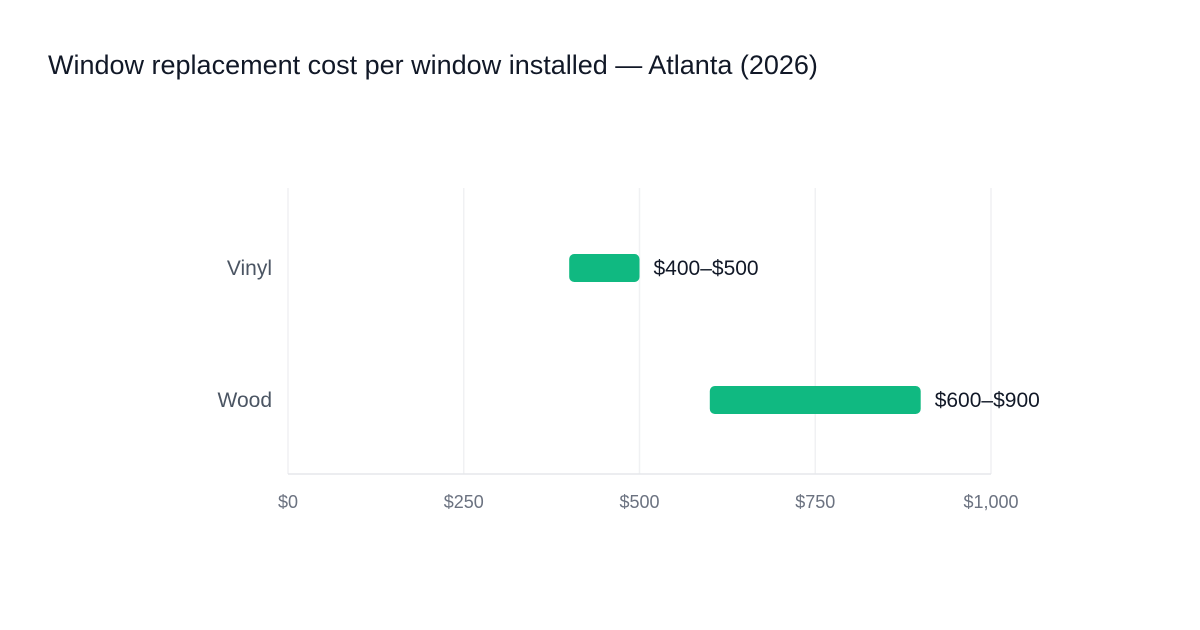 The image size is (1200, 630). I want to click on x-tick-label: $250, so click(464, 502).